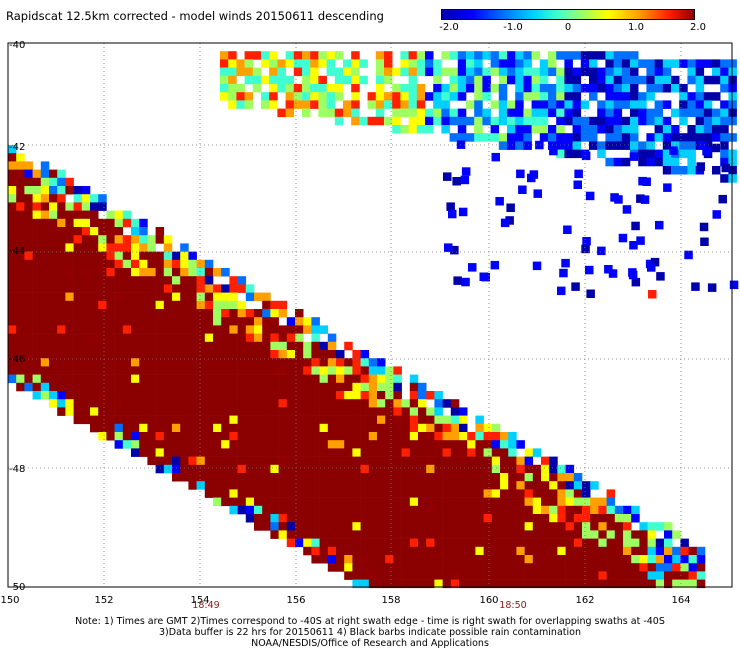 The image size is (740, 650). What do you see at coordinates (568, 14) in the screenshot?
I see `colorbar` at bounding box center [568, 14].